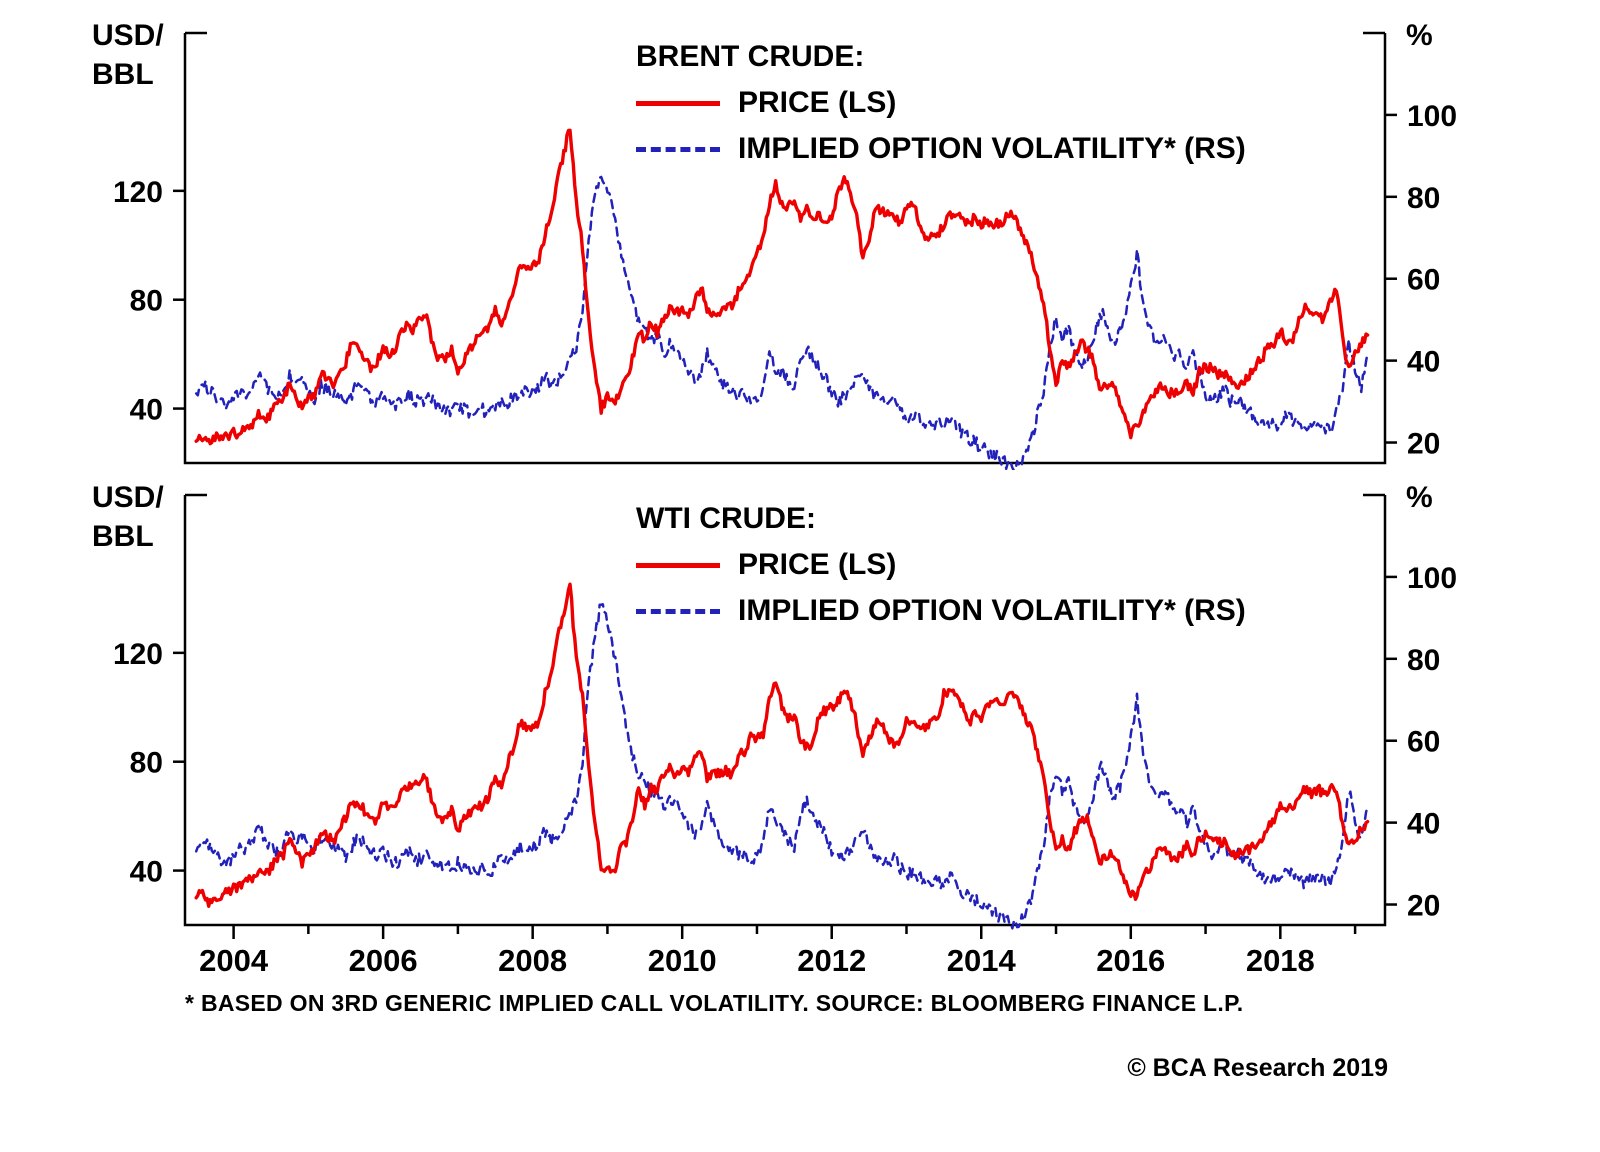 The height and width of the screenshot is (1152, 1600). I want to click on x-axis-year-label: 2012, so click(831, 960).